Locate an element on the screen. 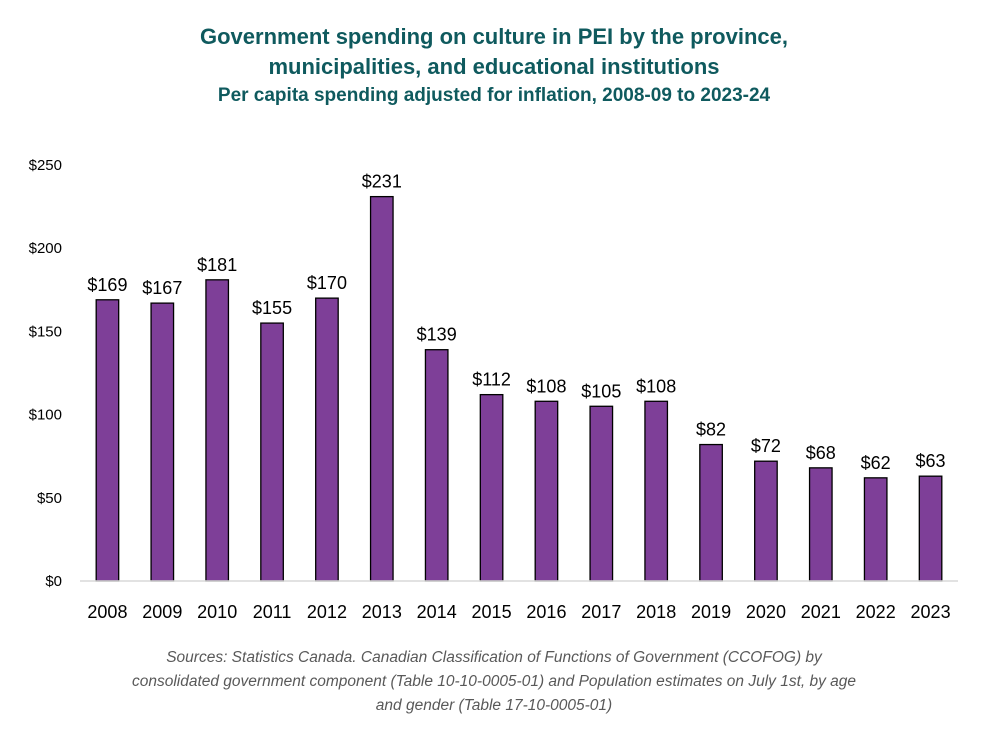 The image size is (988, 743). x-tick-label-2016: 2016 is located at coordinates (546, 612).